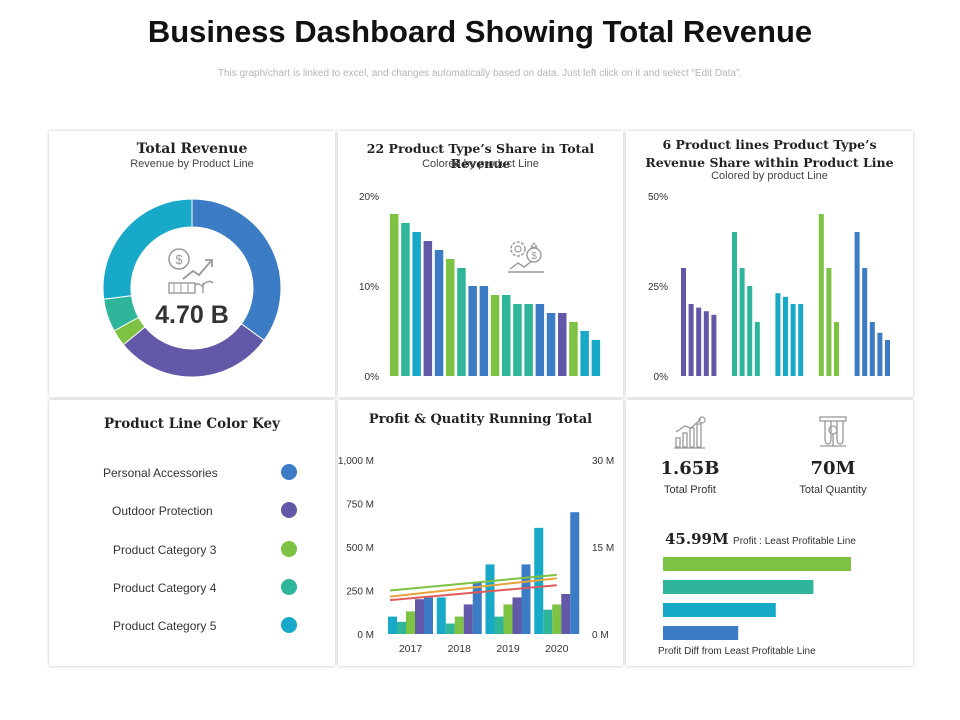 The height and width of the screenshot is (720, 960). I want to click on y-tick-label: 25%, so click(658, 287).